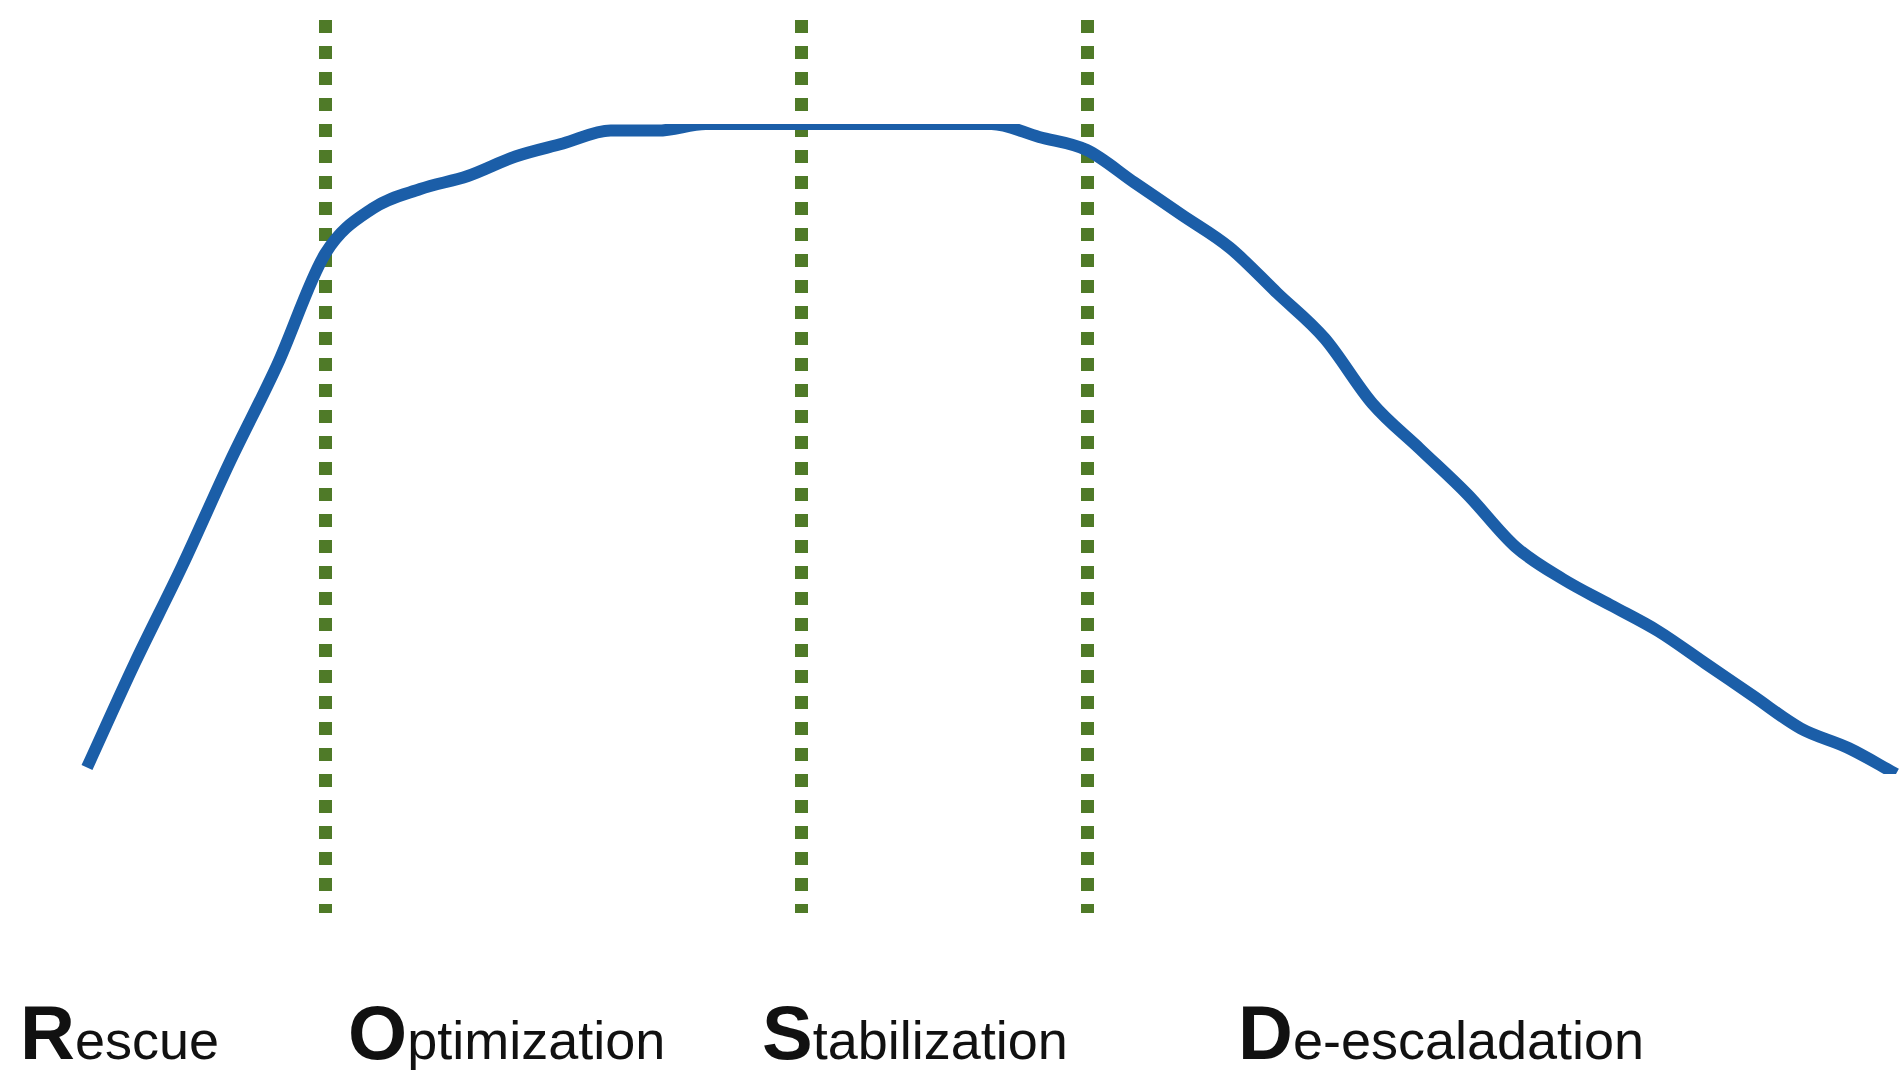  What do you see at coordinates (915, 1032) in the screenshot?
I see `text: Stabilization` at bounding box center [915, 1032].